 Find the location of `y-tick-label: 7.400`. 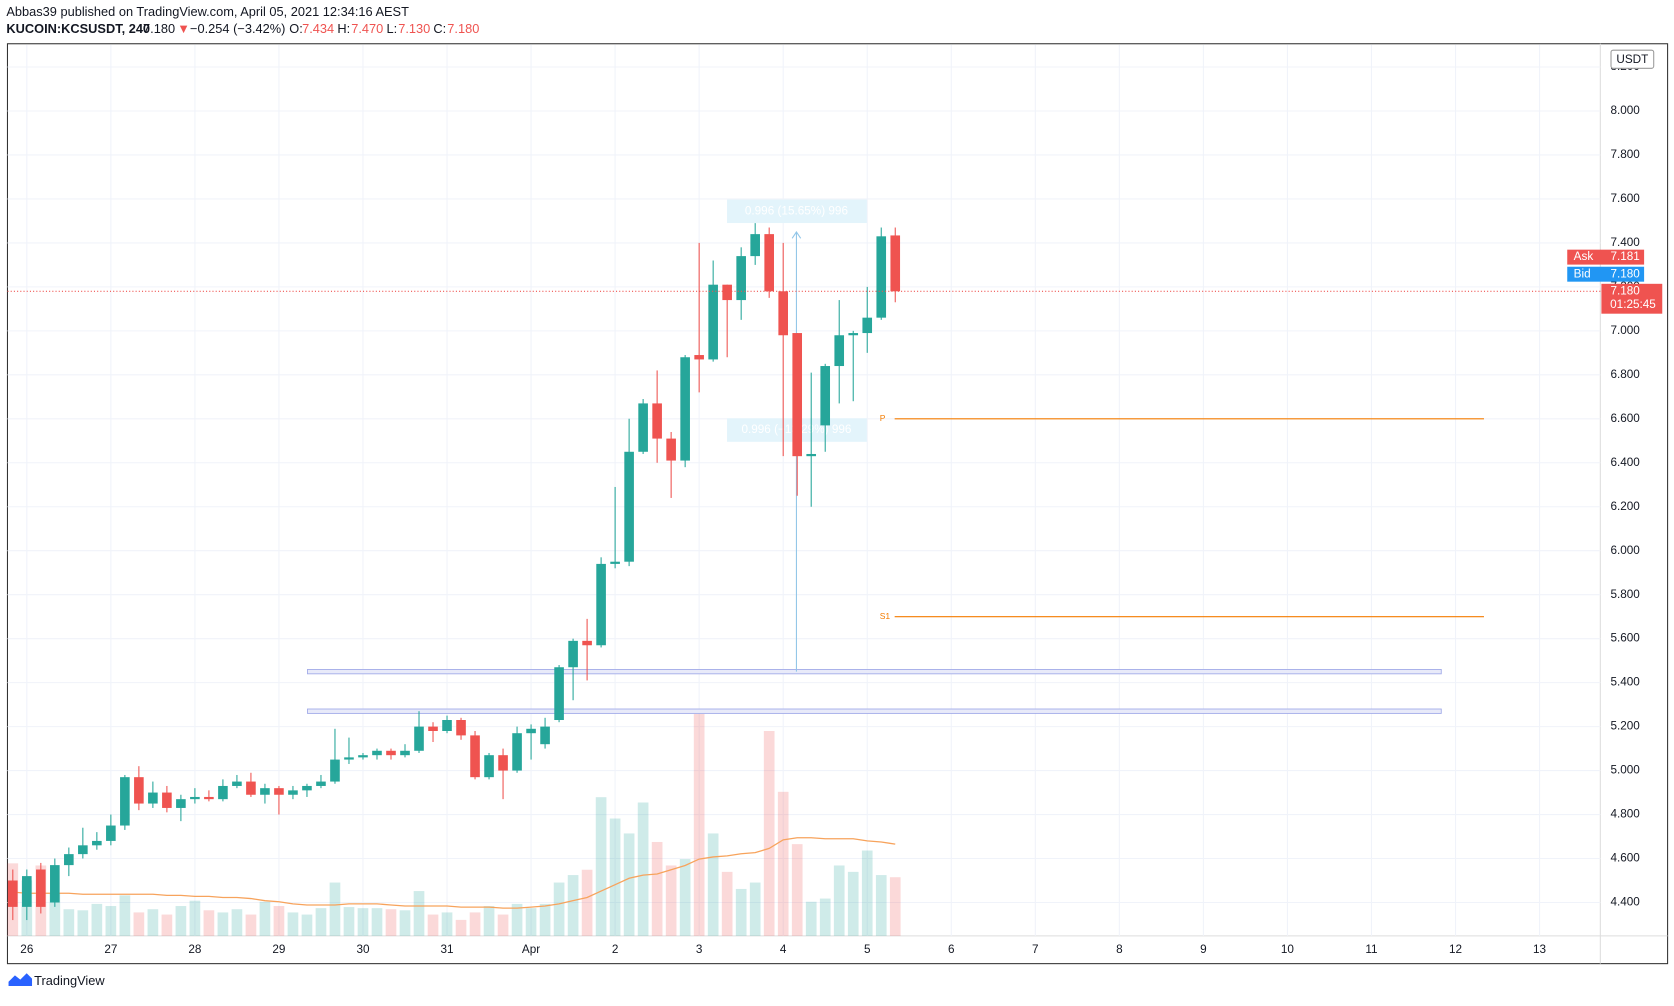

y-tick-label: 7.400 is located at coordinates (1625, 242).